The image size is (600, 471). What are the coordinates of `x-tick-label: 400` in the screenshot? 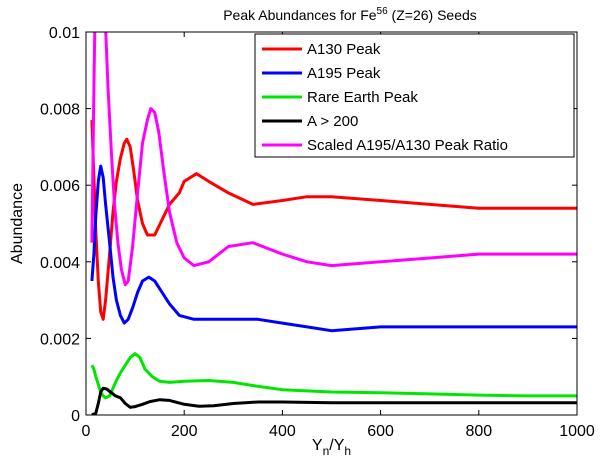 It's located at (282, 431).